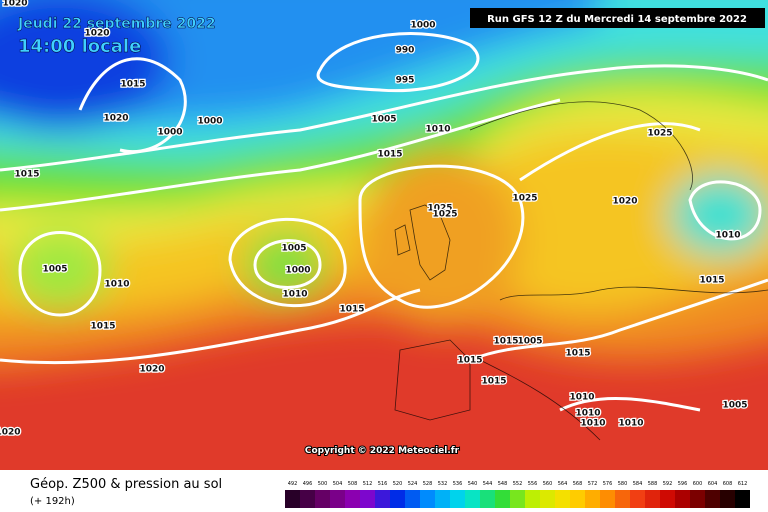 The image size is (768, 512). I want to click on scale-label: 576, so click(608, 484).